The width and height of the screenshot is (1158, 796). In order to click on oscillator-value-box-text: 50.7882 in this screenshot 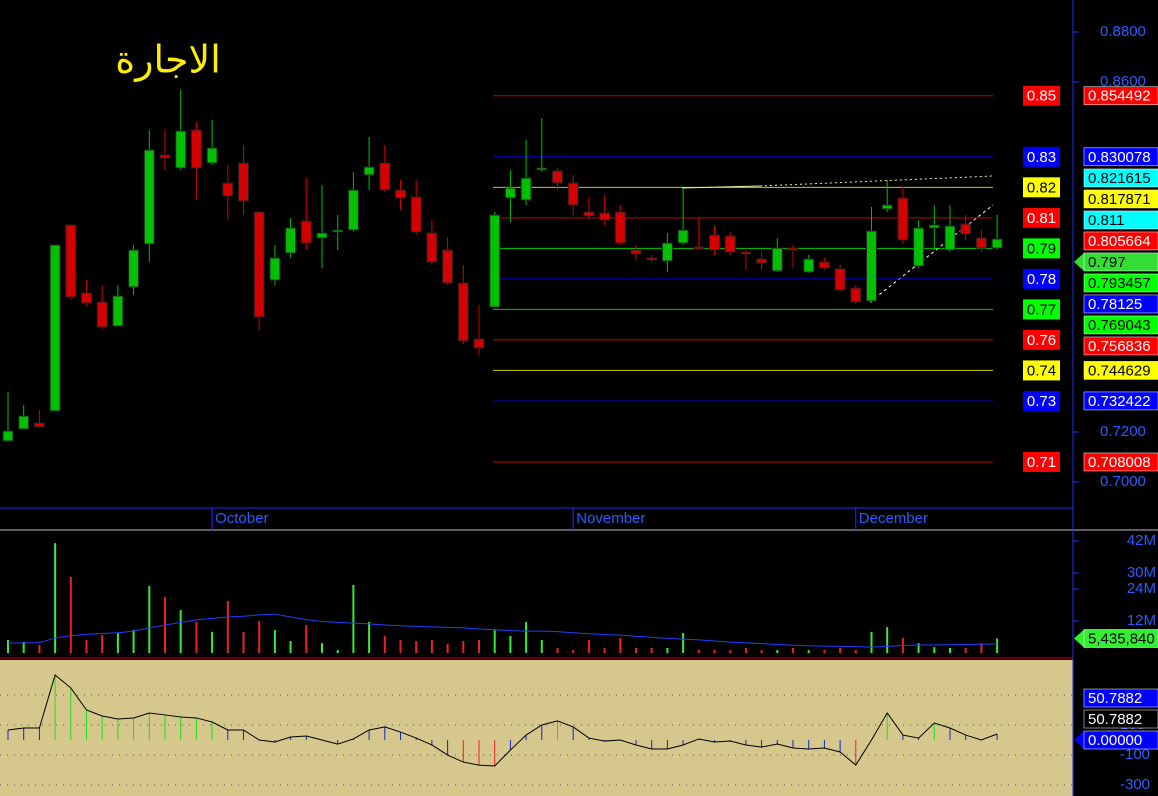, I will do `click(1115, 698)`.